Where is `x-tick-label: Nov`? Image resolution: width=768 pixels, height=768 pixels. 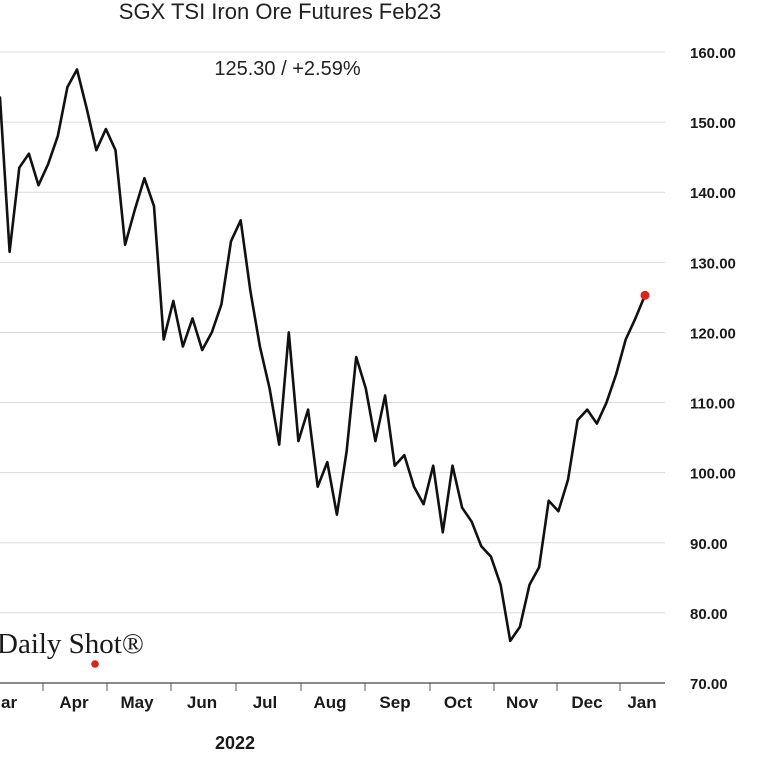 x-tick-label: Nov is located at coordinates (522, 702).